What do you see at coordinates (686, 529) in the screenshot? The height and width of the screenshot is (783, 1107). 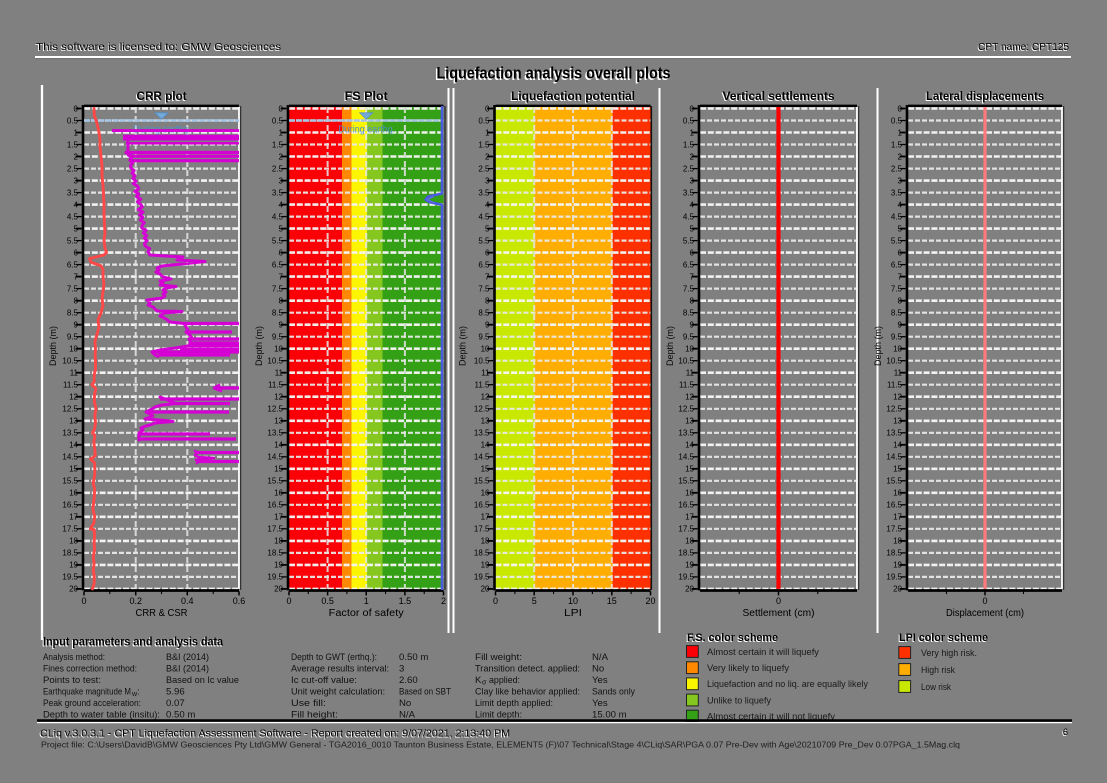 I see `svg-text: 17.5` at bounding box center [686, 529].